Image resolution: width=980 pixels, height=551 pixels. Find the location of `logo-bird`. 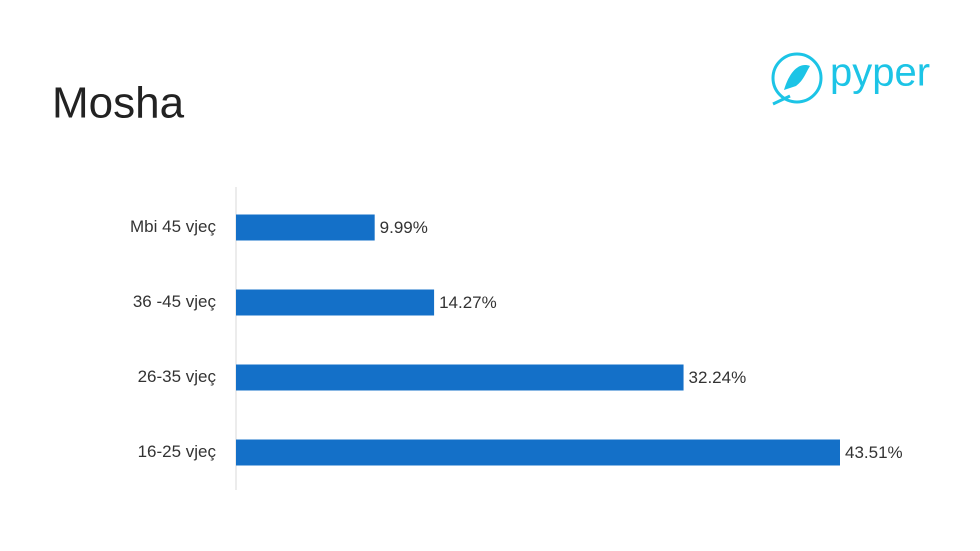

logo-bird is located at coordinates (797, 77).